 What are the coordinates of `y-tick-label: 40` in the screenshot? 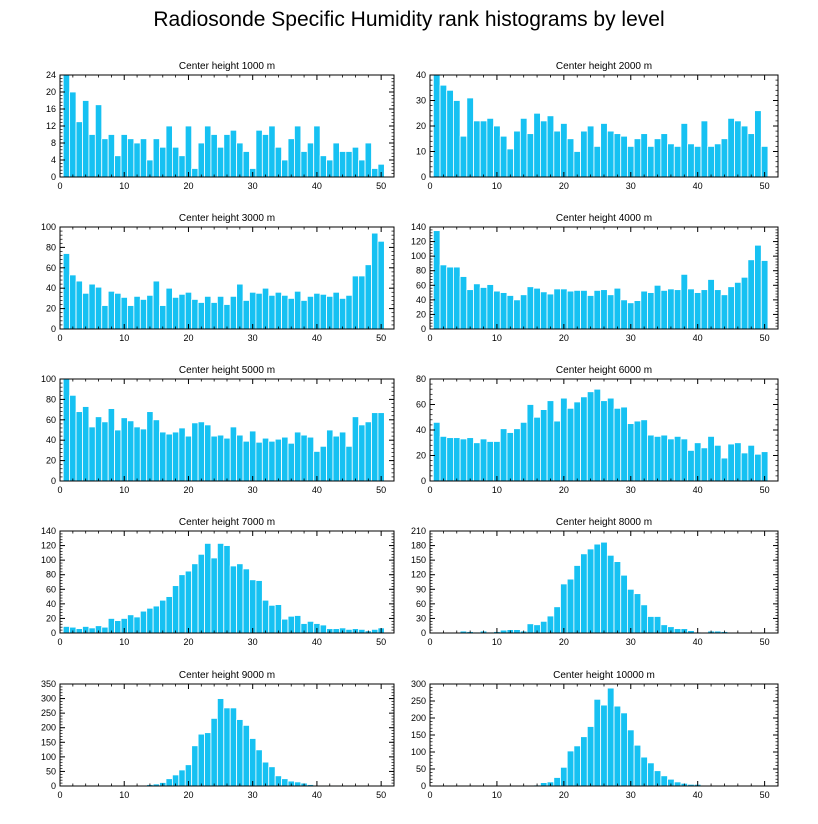 It's located at (421, 430).